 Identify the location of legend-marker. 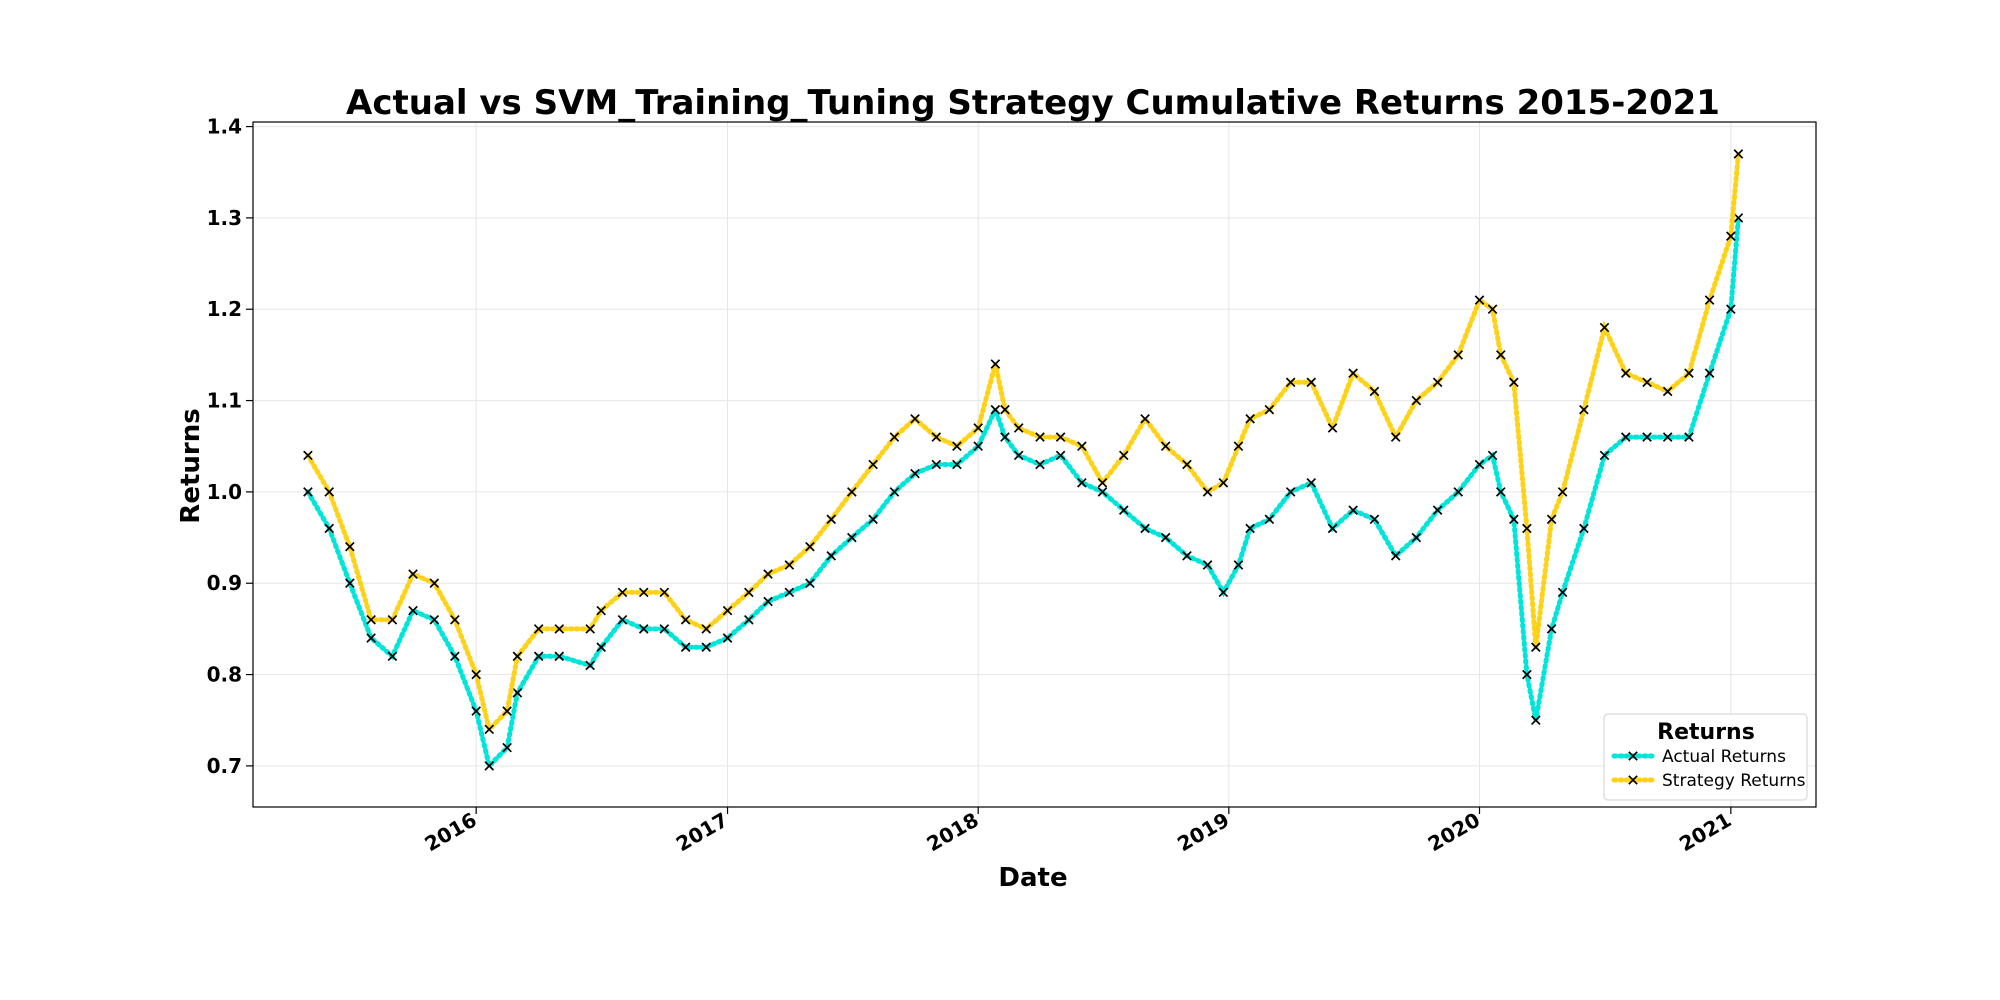
(1633, 756).